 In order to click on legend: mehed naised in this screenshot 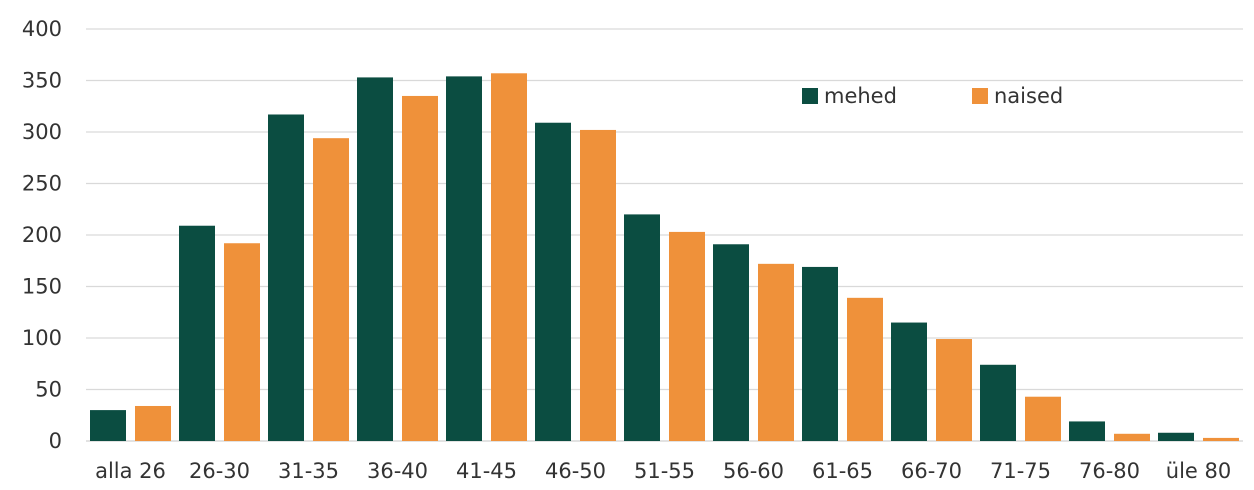, I will do `click(932, 96)`.